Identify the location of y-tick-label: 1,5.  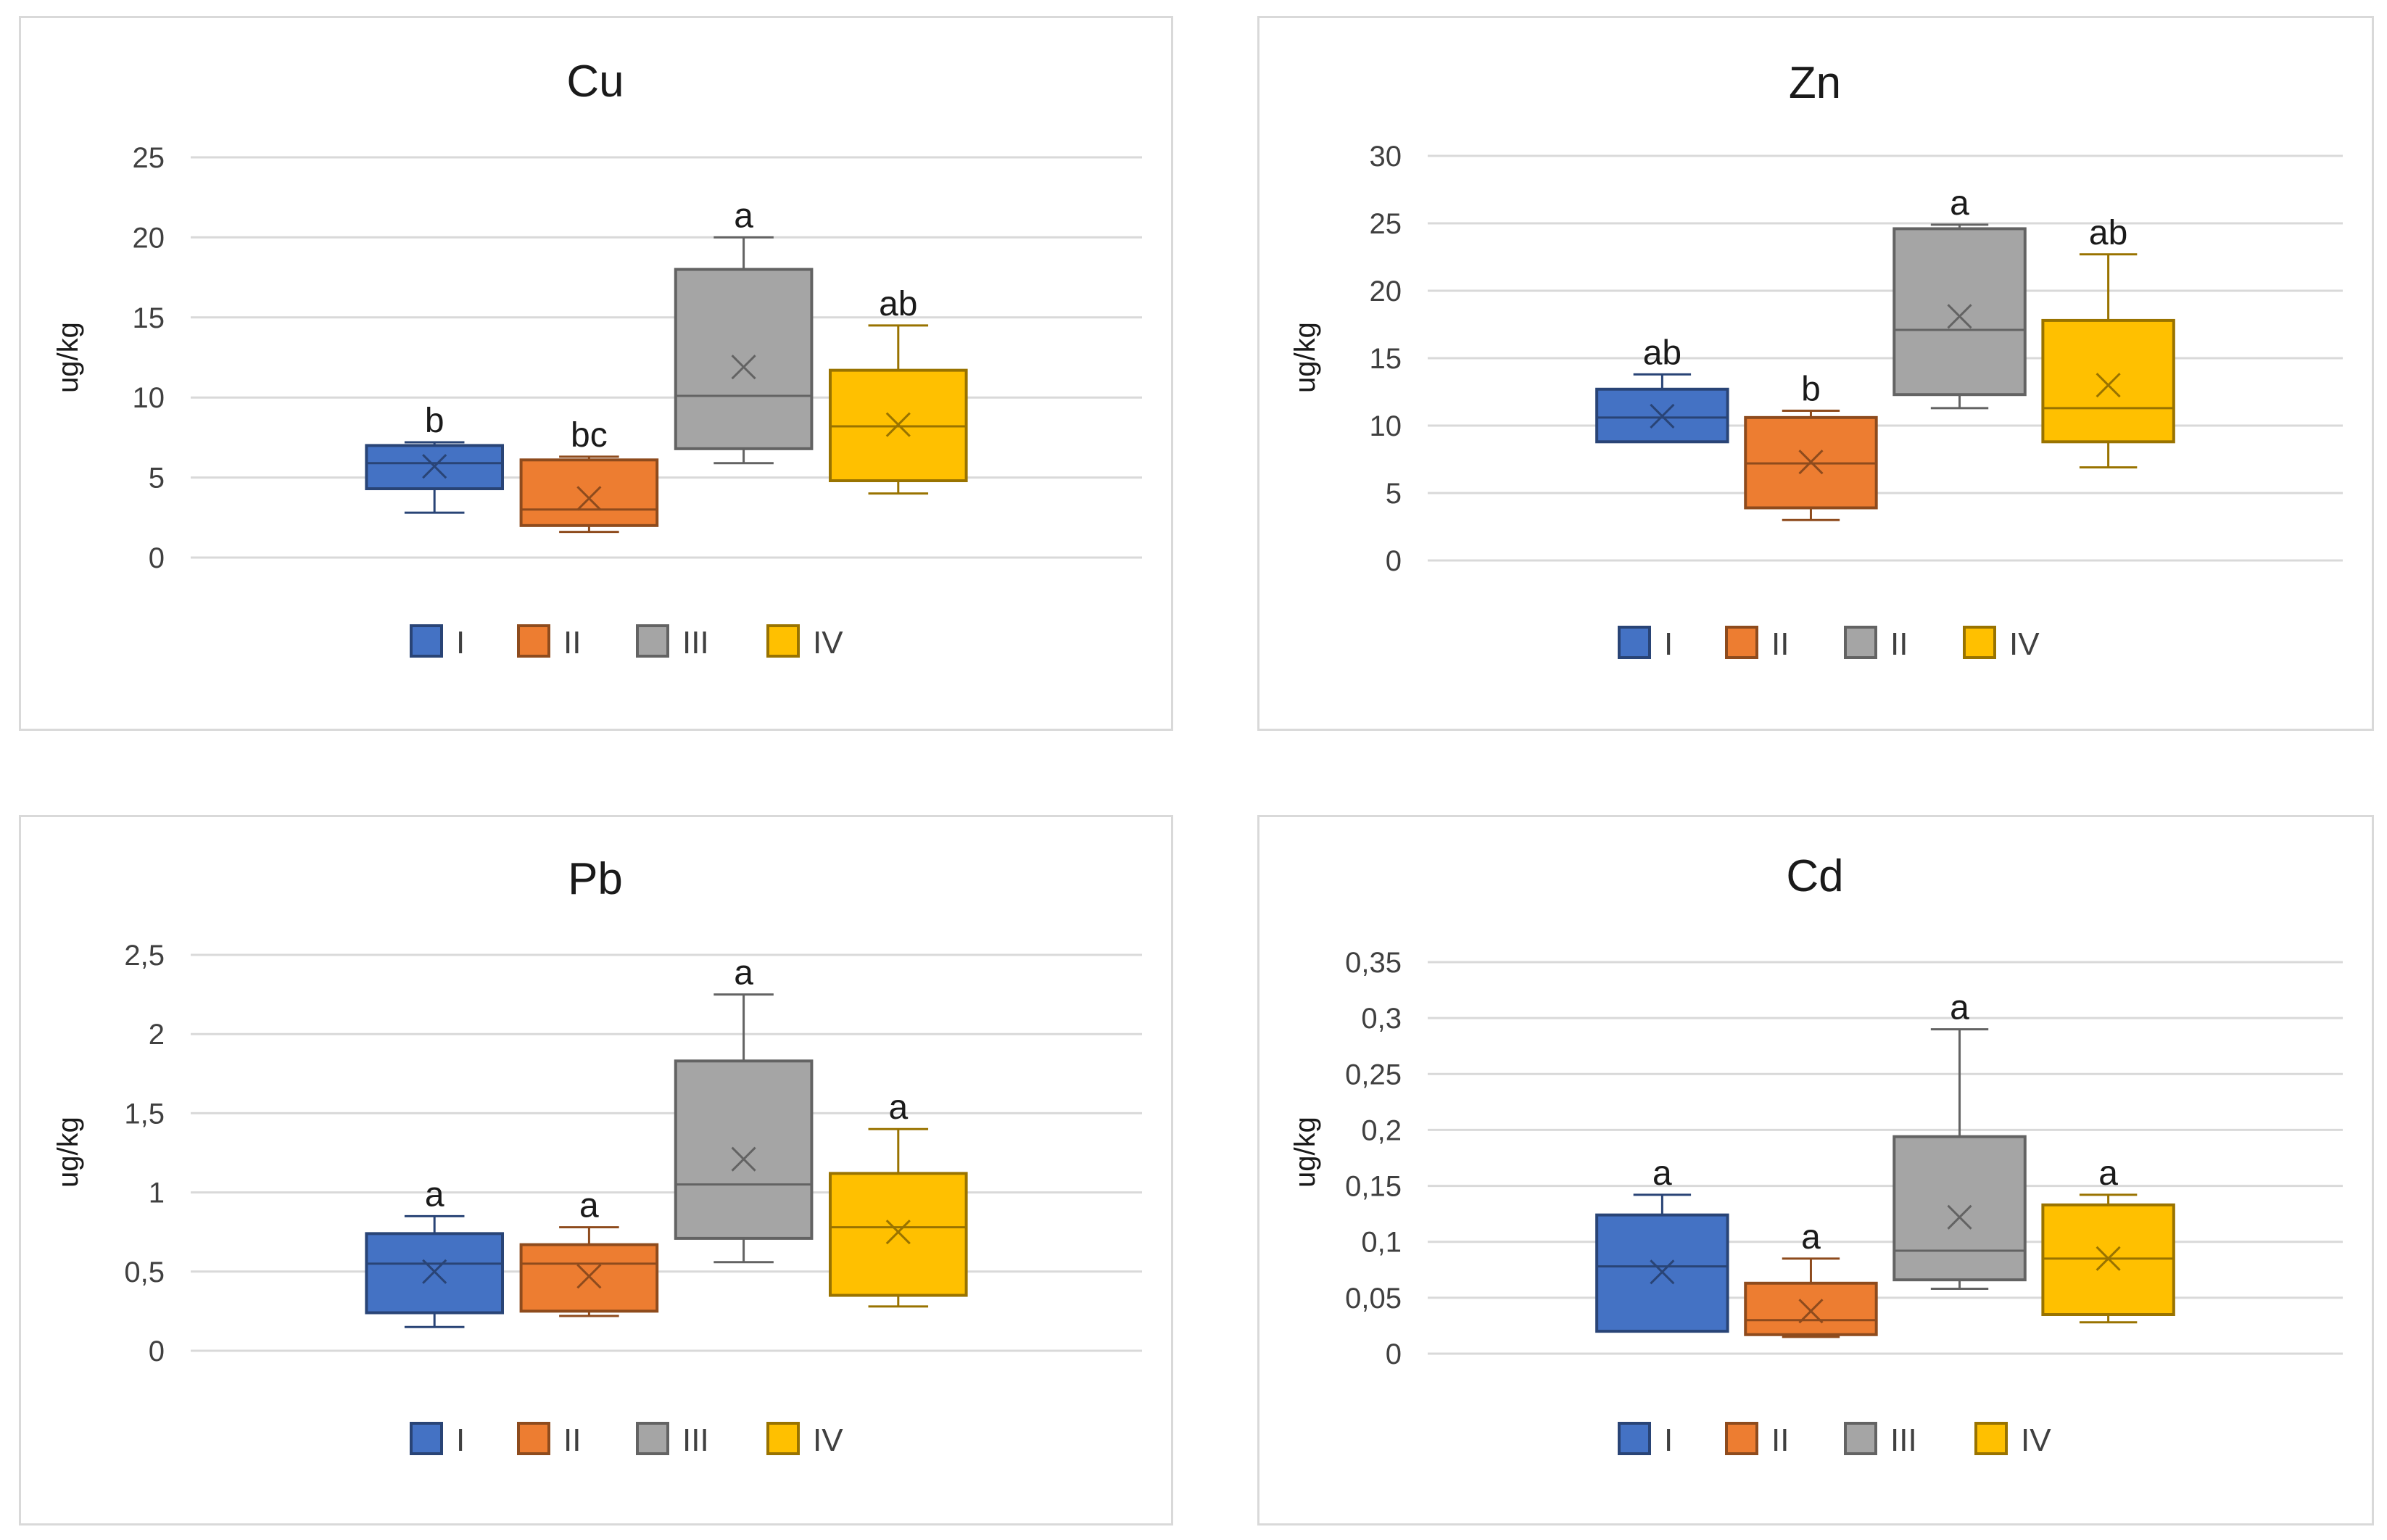
(144, 1114).